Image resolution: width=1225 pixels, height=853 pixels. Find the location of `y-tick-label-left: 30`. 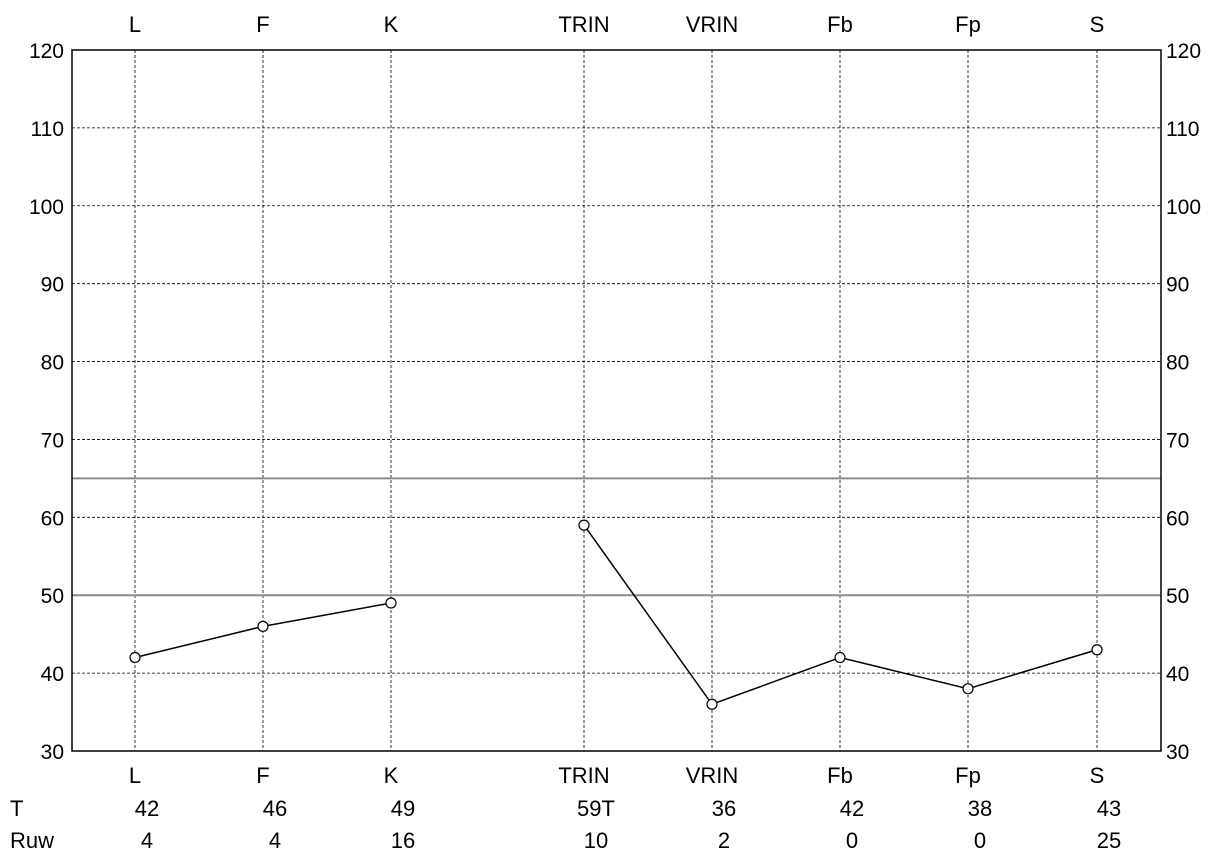

y-tick-label-left: 30 is located at coordinates (52, 752).